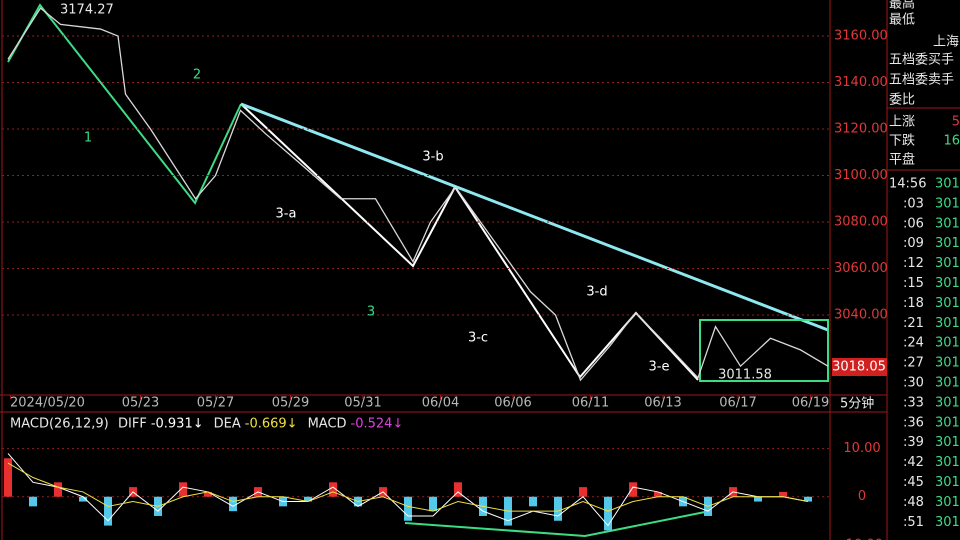 Image resolution: width=960 pixels, height=540 pixels. Describe the element at coordinates (913, 462) in the screenshot. I see `tick-time: :42` at that location.